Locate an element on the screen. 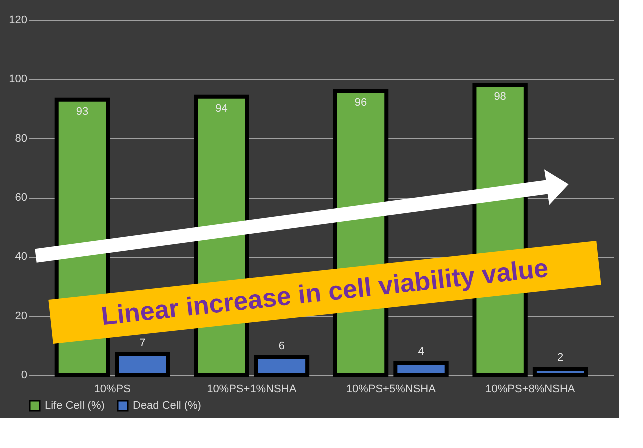 The image size is (643, 448). y-tick-label: 0 is located at coordinates (24, 376).